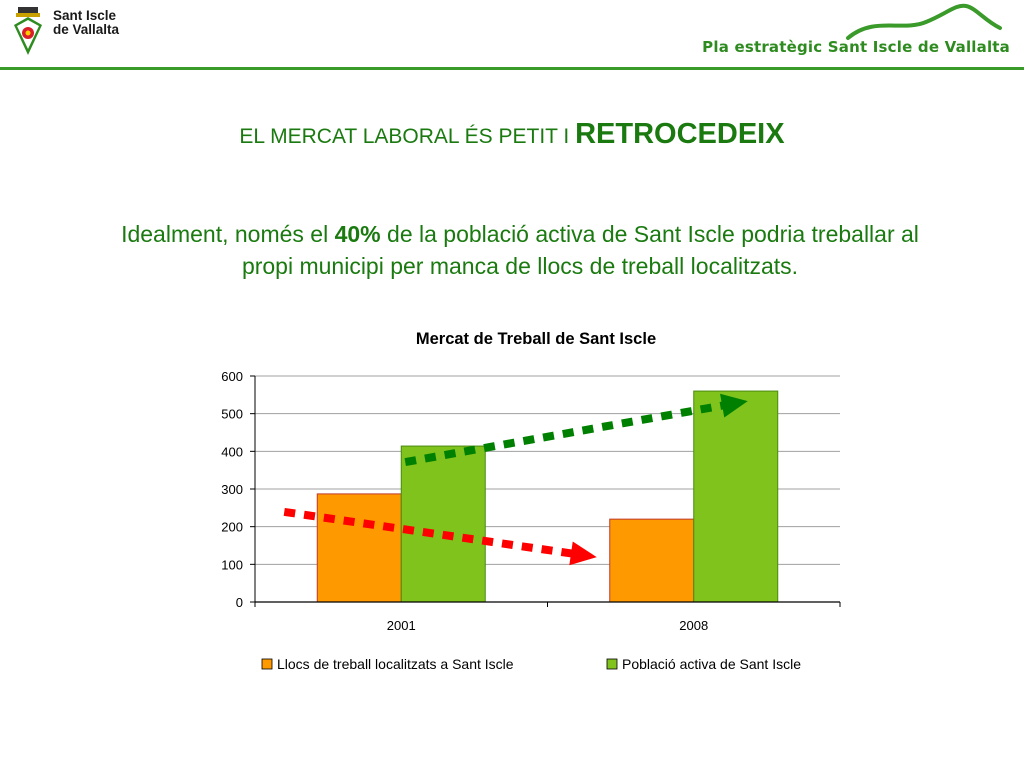  Describe the element at coordinates (583, 553) in the screenshot. I see `trend-arrowhead-down` at that location.